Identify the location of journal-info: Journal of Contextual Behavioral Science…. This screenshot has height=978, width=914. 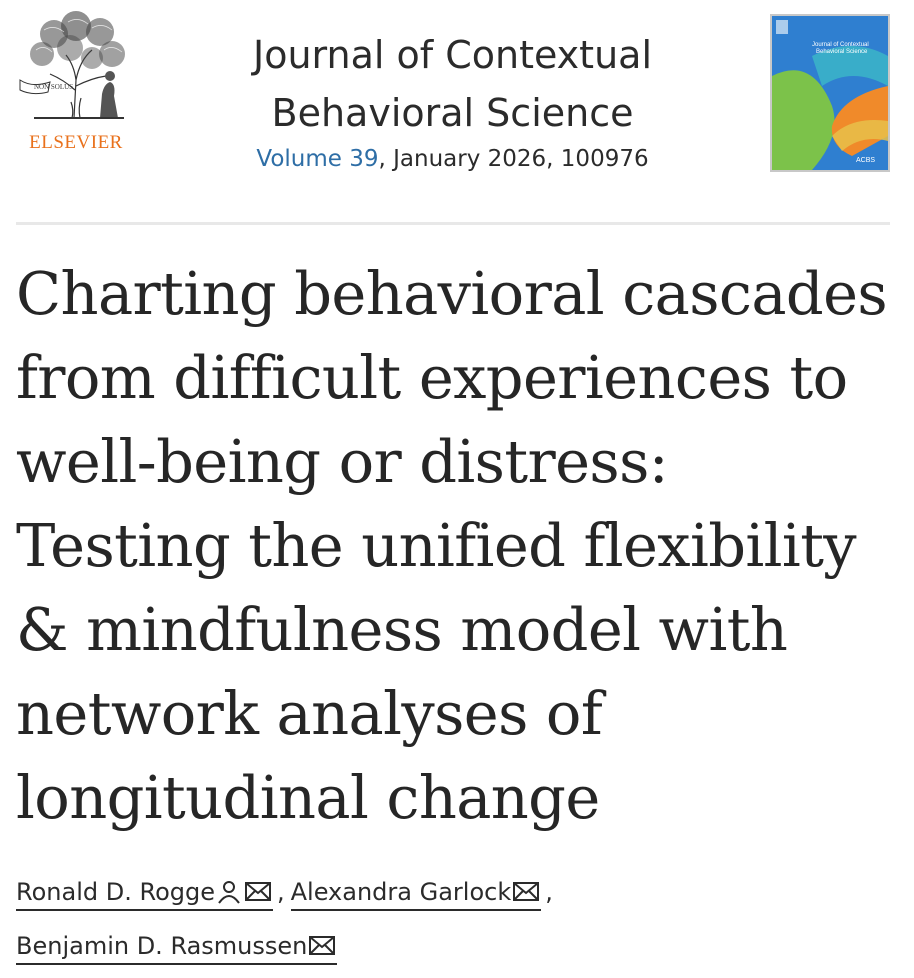
(452, 99).